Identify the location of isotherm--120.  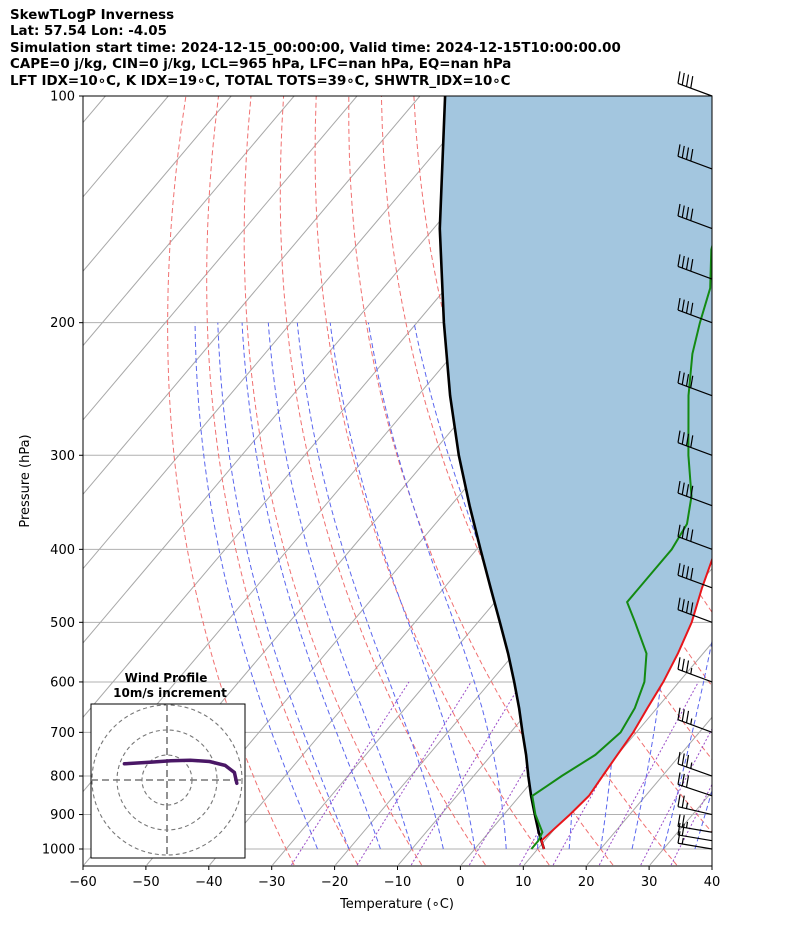
(220, 258).